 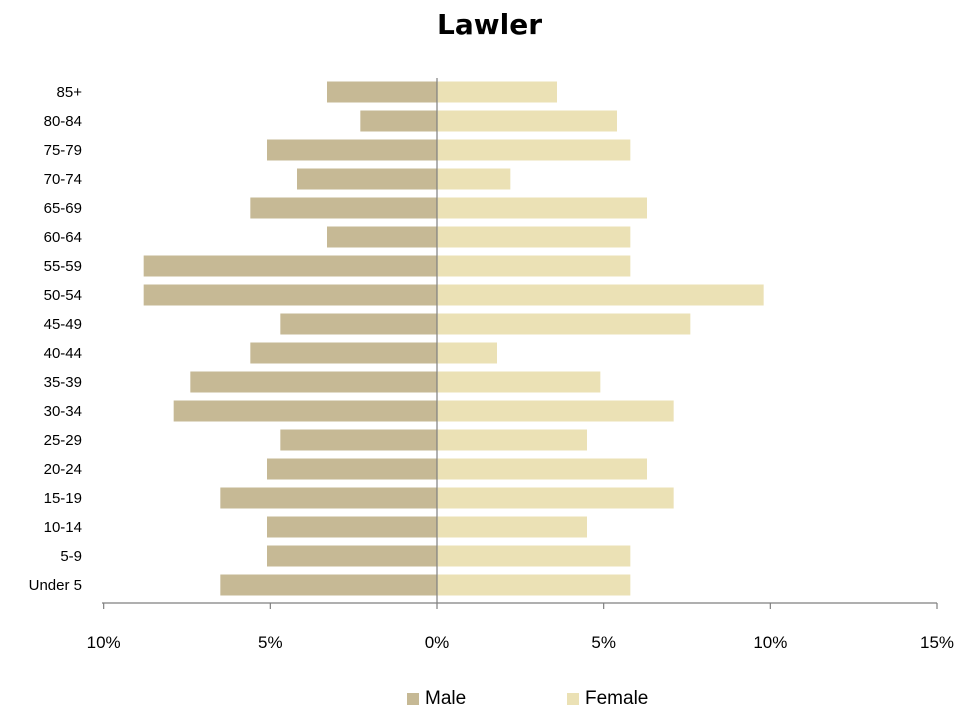 I want to click on legend-item-female: Female, so click(x=607, y=699).